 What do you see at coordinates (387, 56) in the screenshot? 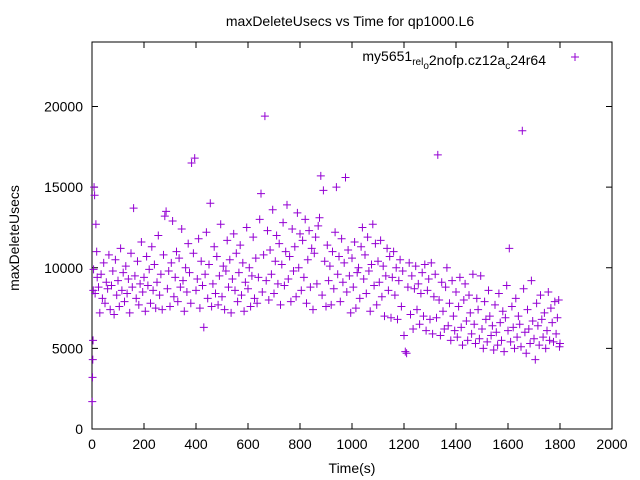
I see `legend-label-part: my5651` at bounding box center [387, 56].